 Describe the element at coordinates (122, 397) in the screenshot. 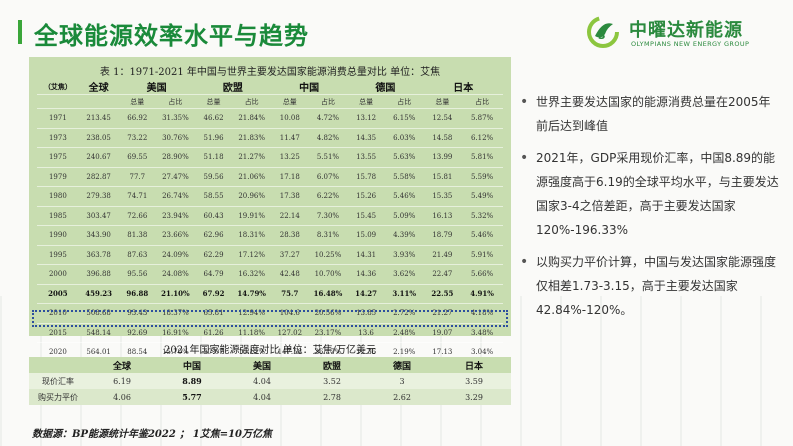

I see `value-cell: 4.06` at that location.